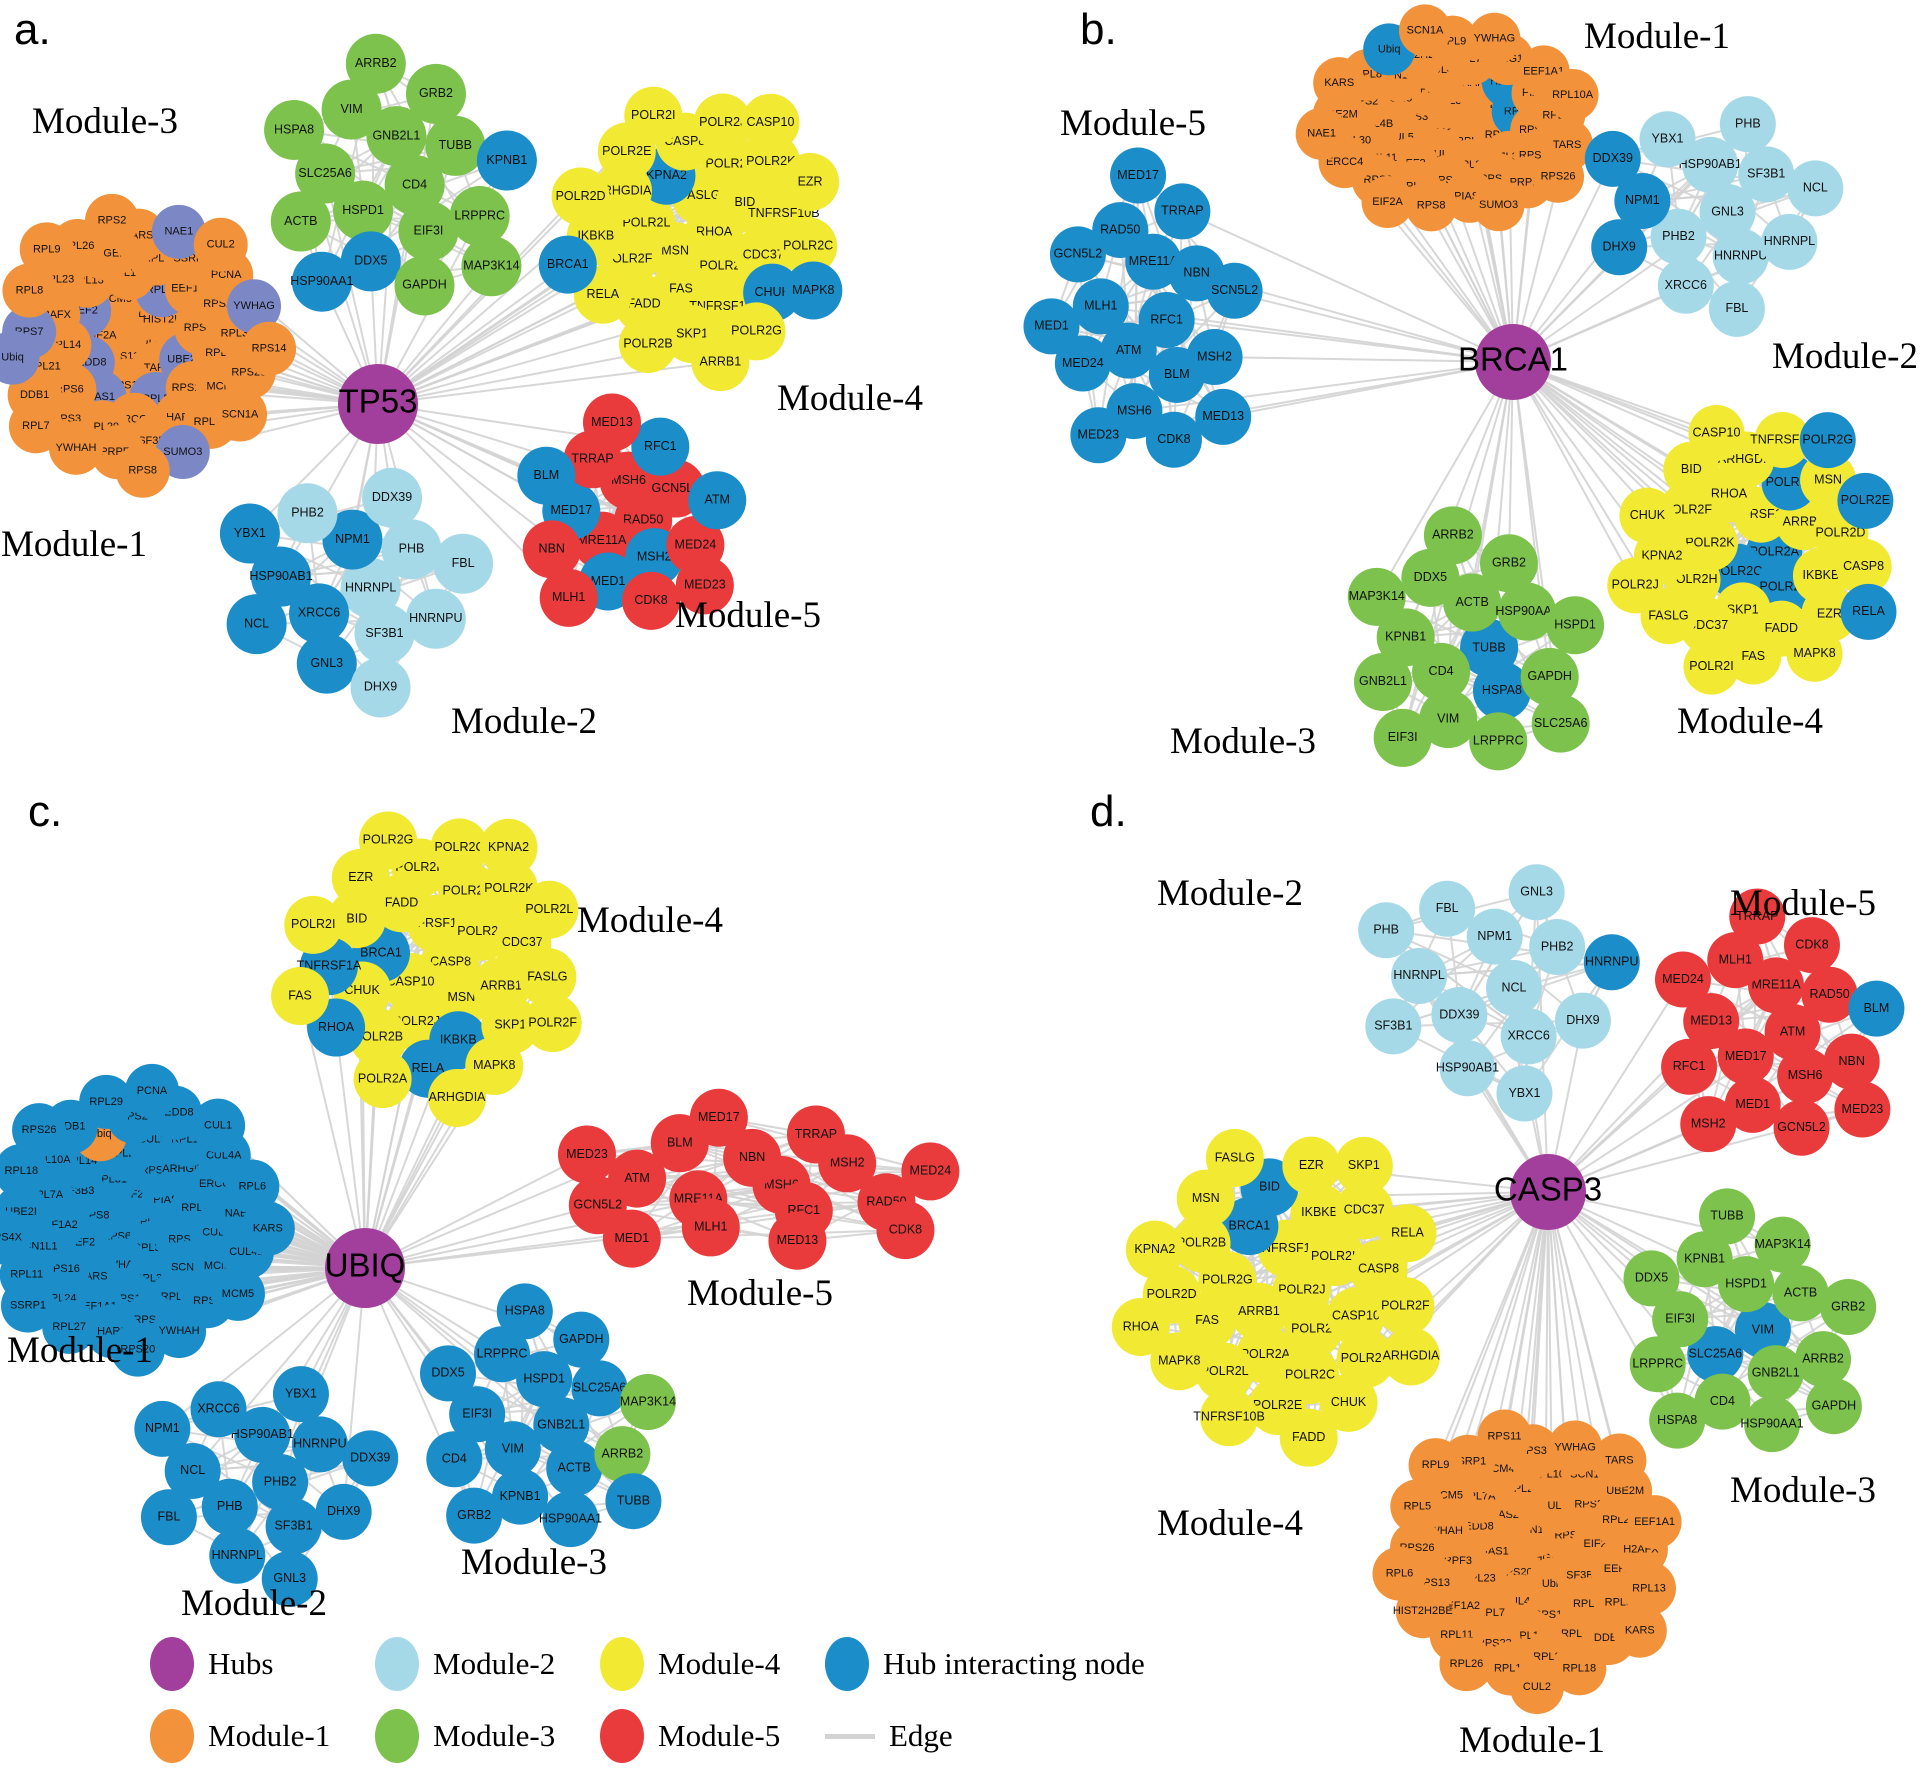  What do you see at coordinates (1548, 1192) in the screenshot?
I see `hub-node-CASP3` at bounding box center [1548, 1192].